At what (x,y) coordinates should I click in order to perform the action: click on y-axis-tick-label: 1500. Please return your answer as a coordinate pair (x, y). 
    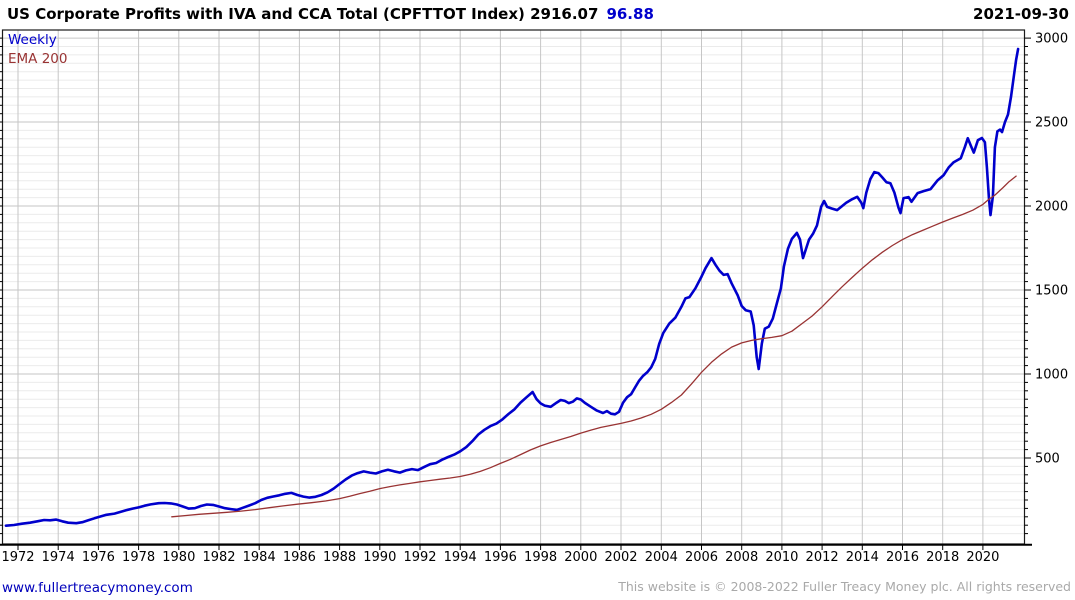
    Looking at the image, I should click on (1051, 291).